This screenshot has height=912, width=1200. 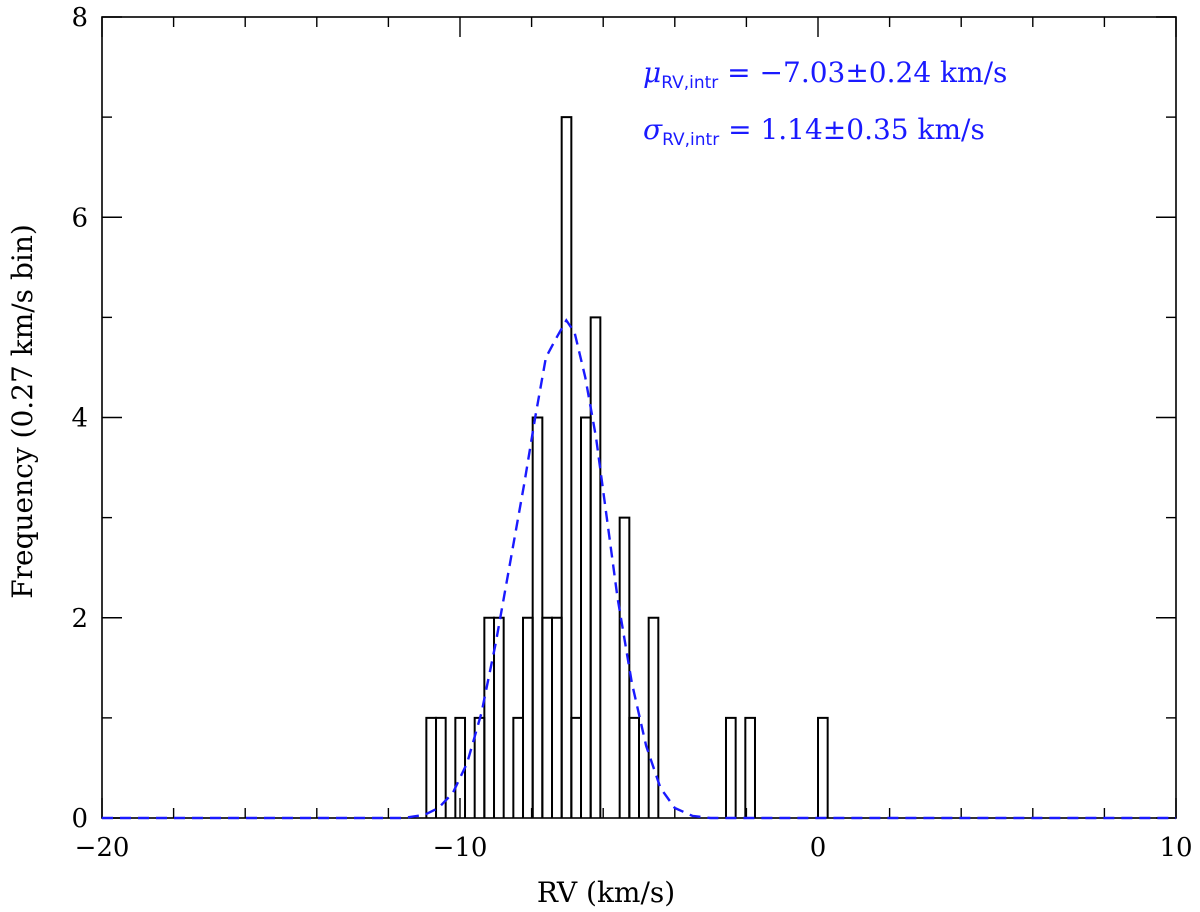 I want to click on annotation-symbol: μ, so click(x=652, y=72).